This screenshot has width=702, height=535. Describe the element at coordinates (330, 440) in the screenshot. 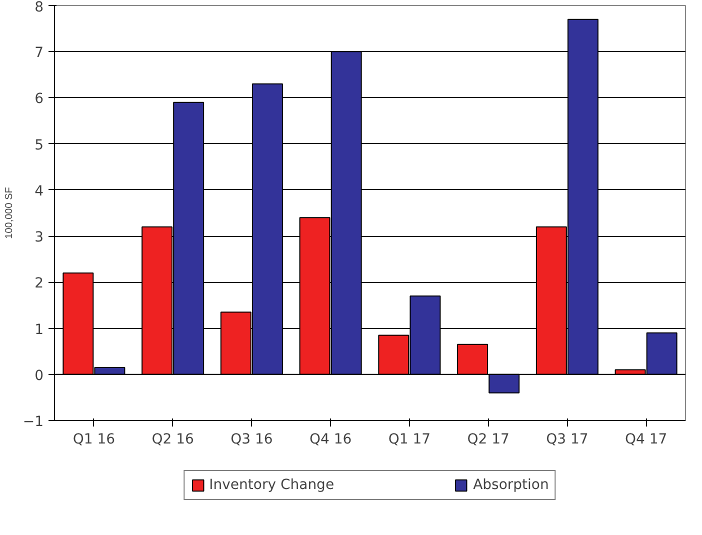

I see `x-tick-label: Q4 16` at that location.